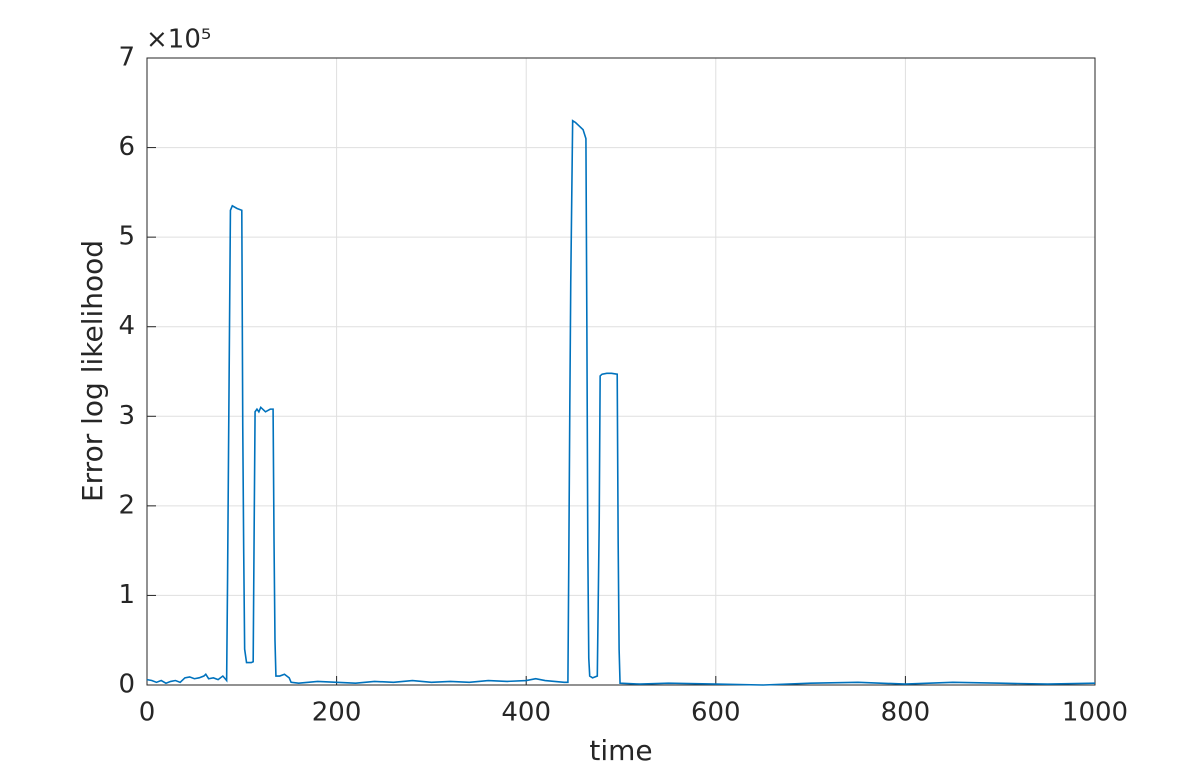  What do you see at coordinates (906, 713) in the screenshot?
I see `x-tick-label: 800` at bounding box center [906, 713].